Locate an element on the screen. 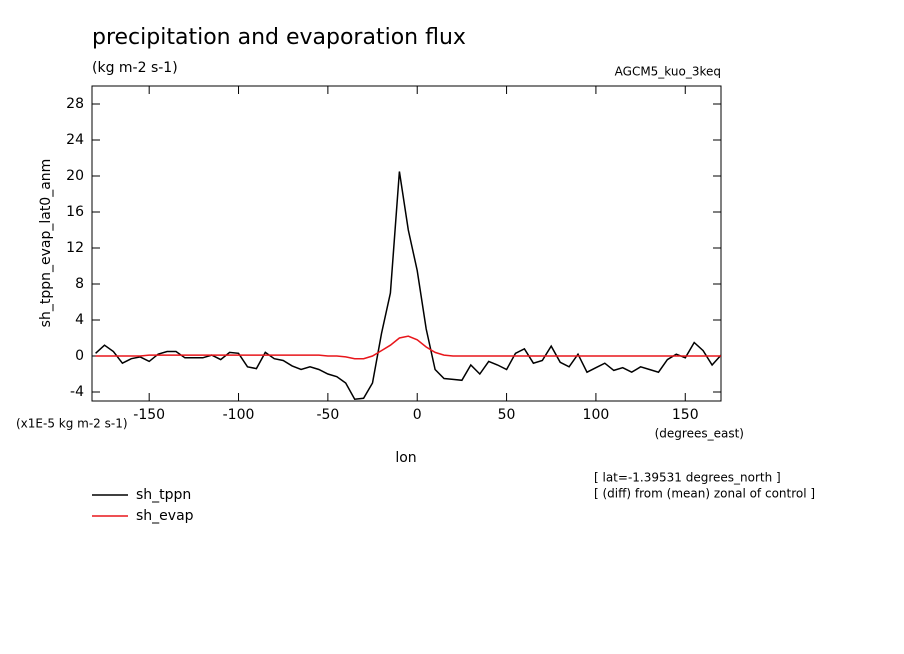 The width and height of the screenshot is (904, 654). x-tick-label: 100 is located at coordinates (596, 415).